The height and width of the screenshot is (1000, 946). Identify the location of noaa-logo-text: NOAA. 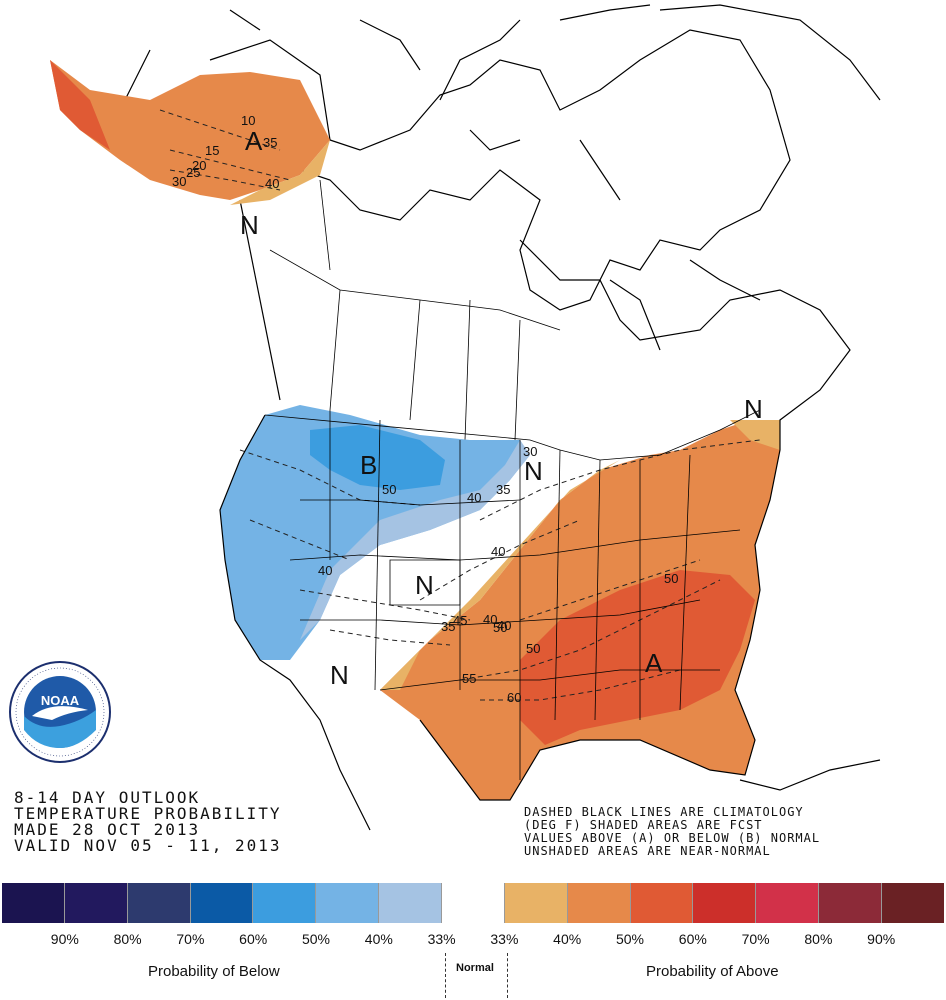
(60, 700).